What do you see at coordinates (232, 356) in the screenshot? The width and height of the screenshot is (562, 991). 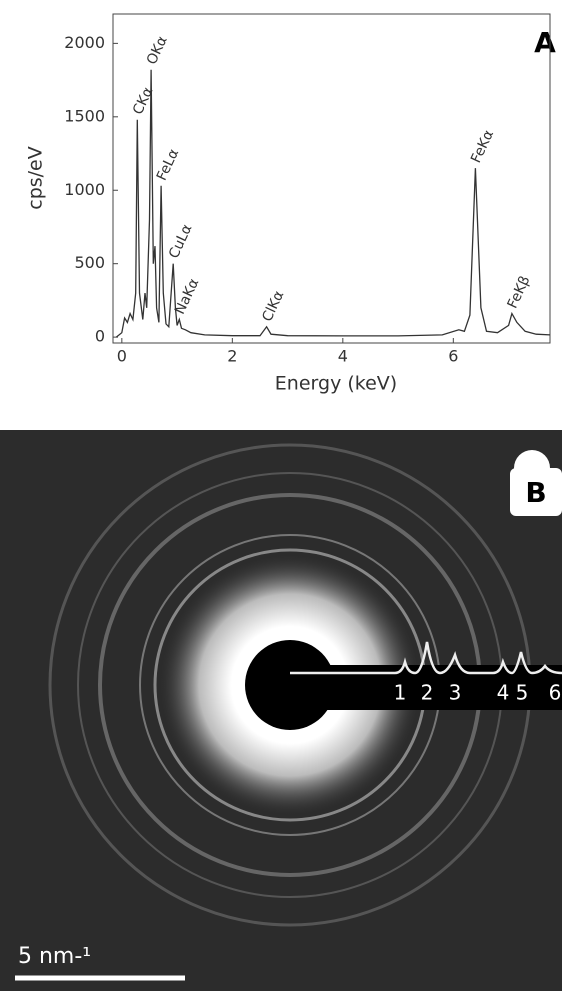 I see `x-tick-label: 2` at bounding box center [232, 356].